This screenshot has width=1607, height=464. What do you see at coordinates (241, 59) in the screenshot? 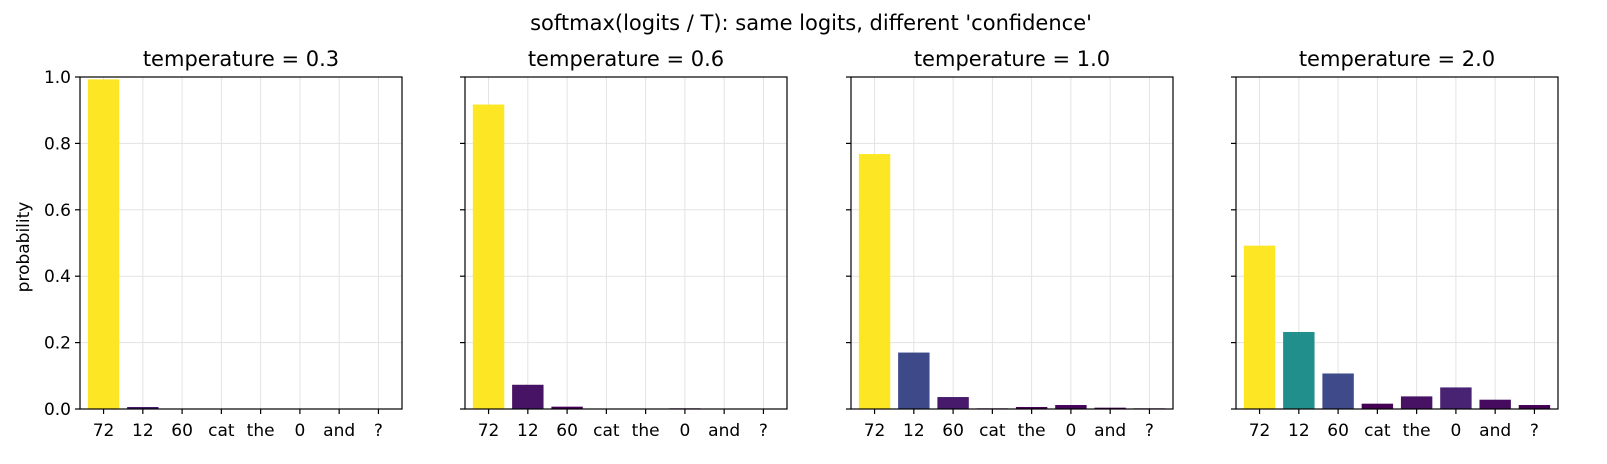
I see `panel-title: temperature = 0.3` at bounding box center [241, 59].